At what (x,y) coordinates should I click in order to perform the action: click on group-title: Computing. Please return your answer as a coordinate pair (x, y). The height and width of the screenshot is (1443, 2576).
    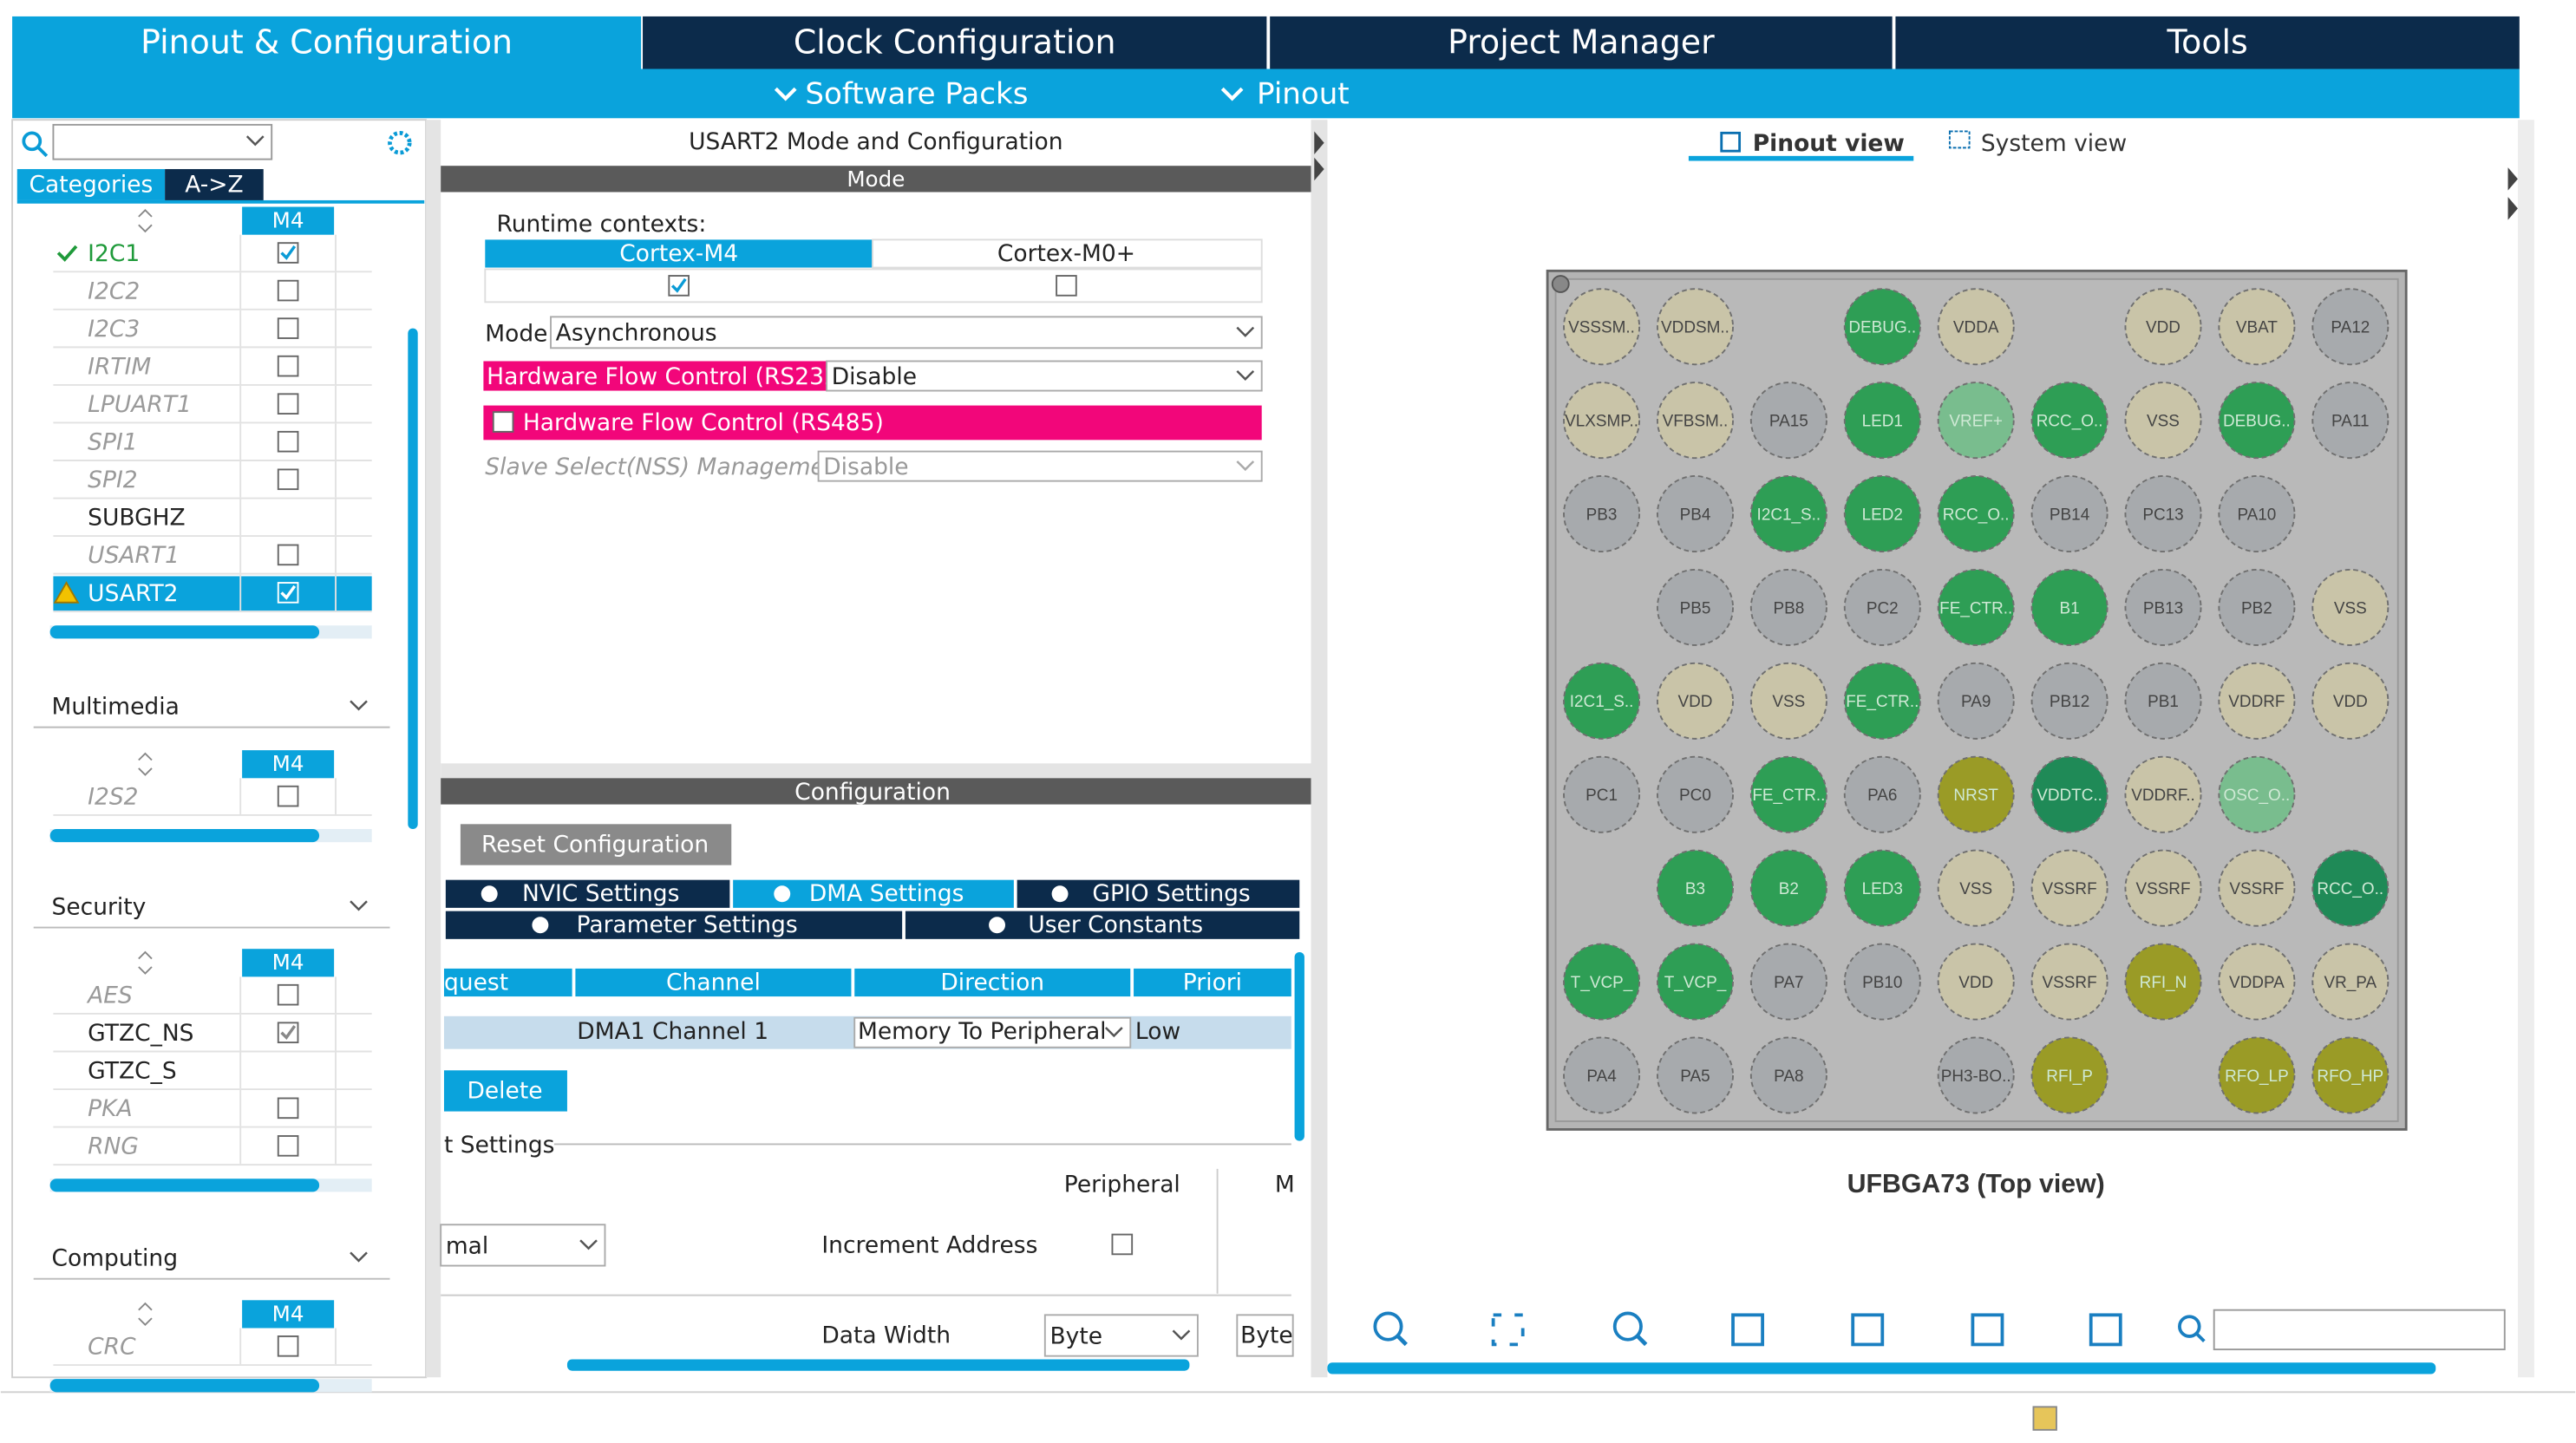
    Looking at the image, I should click on (115, 1257).